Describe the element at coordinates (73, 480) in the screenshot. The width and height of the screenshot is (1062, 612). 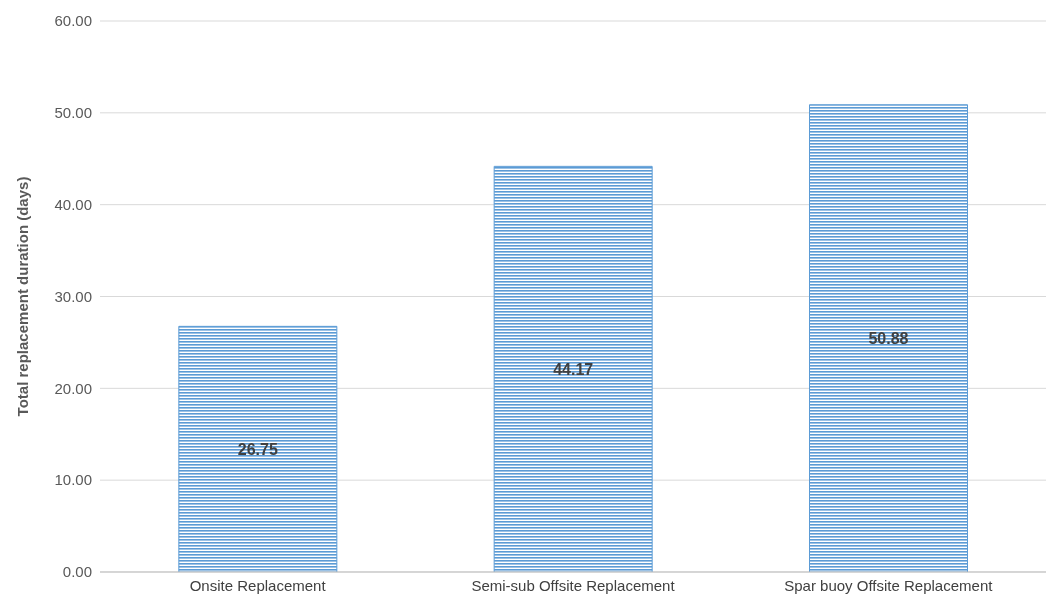
I see `y-tick-label: 10.00` at that location.